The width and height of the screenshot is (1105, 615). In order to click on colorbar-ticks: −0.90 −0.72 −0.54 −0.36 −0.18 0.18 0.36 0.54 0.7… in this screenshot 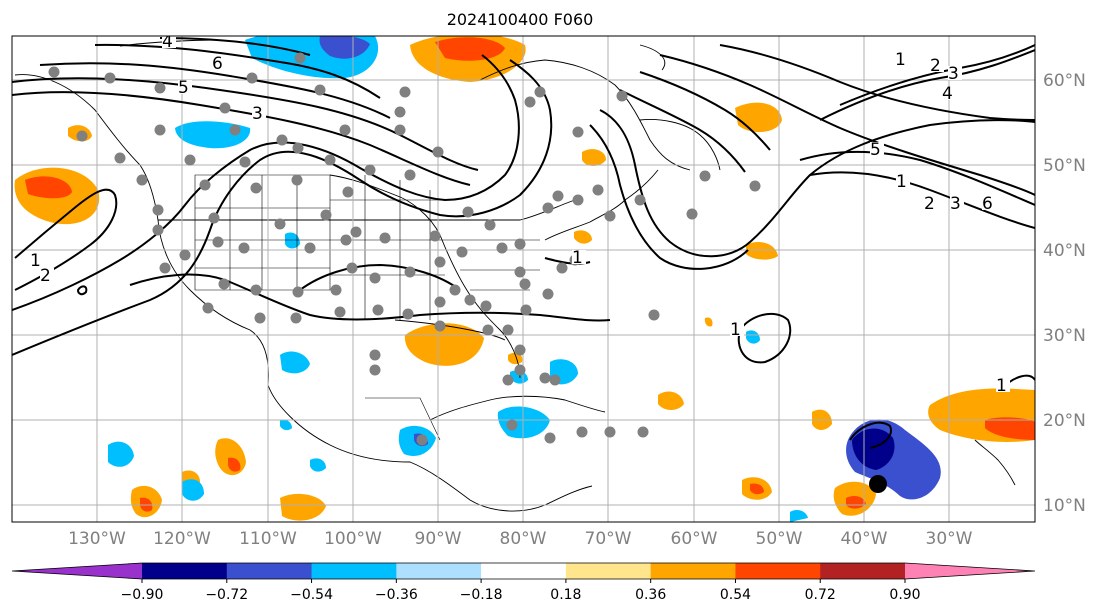, I will do `click(521, 591)`.